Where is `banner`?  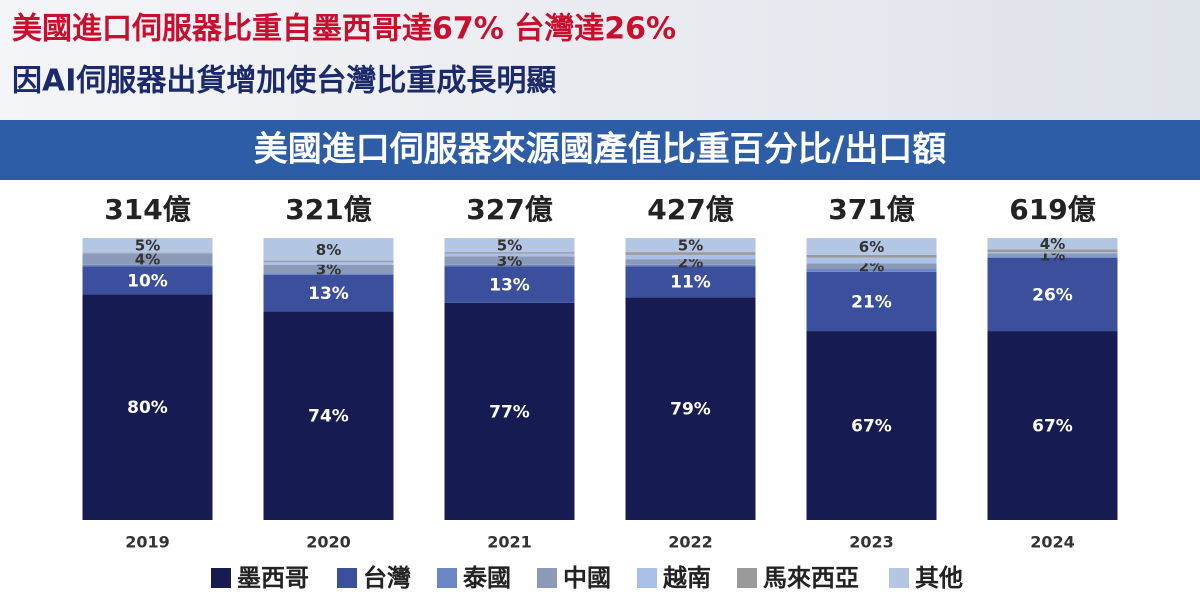
banner is located at coordinates (600, 150).